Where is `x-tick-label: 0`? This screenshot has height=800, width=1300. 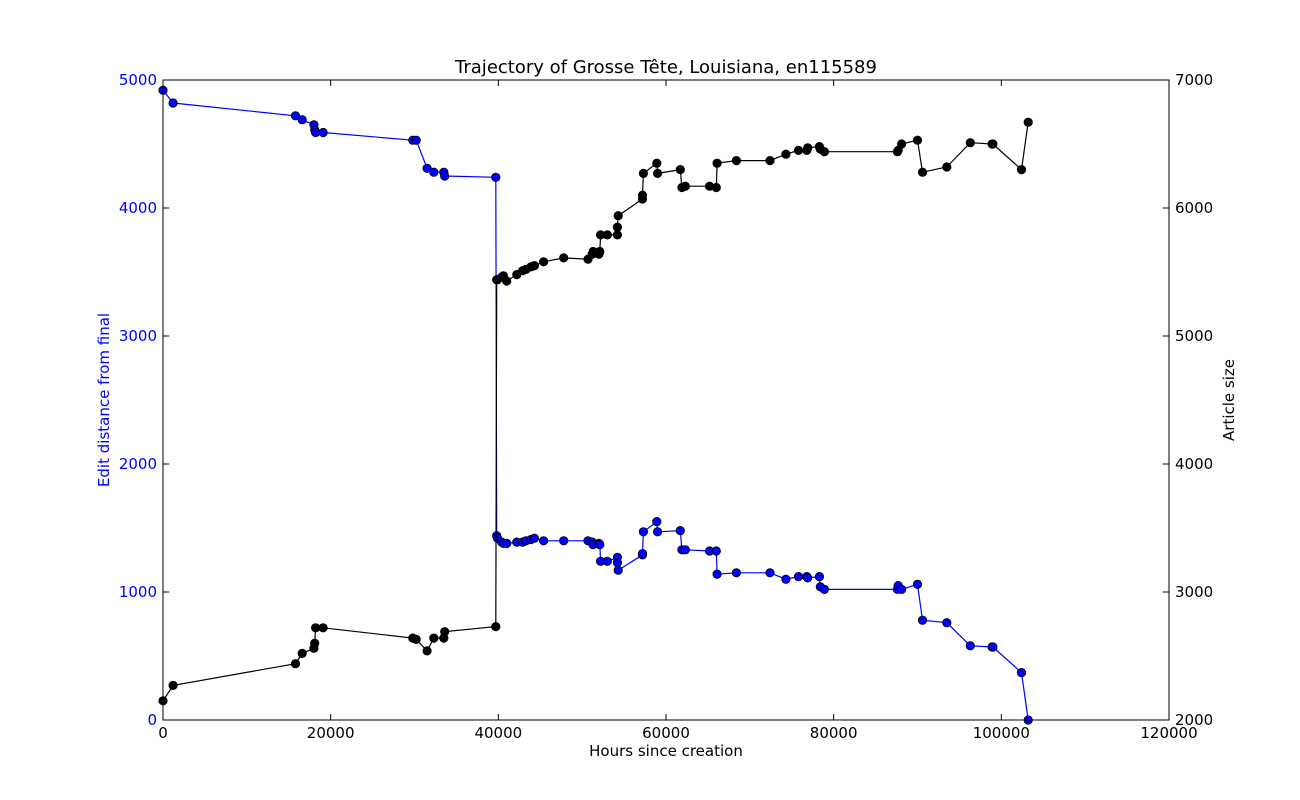
x-tick-label: 0 is located at coordinates (163, 733).